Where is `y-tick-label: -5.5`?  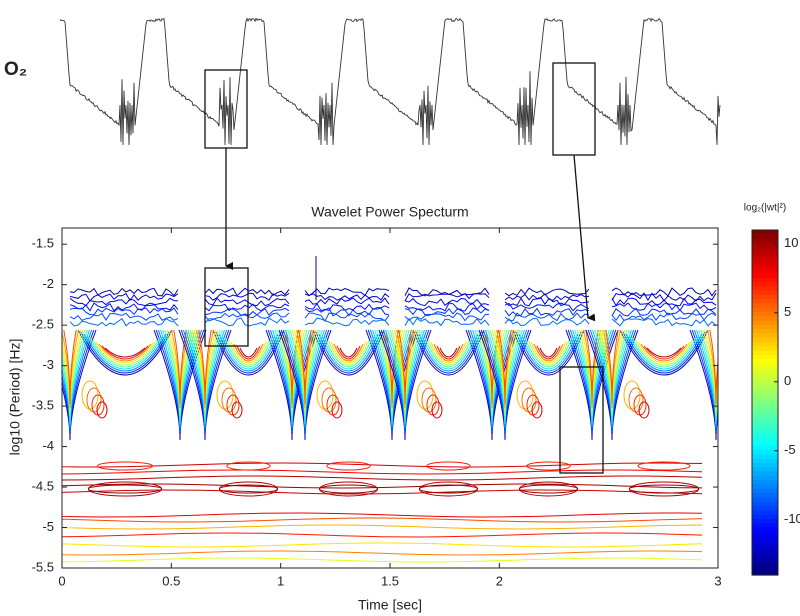
y-tick-label: -5.5 is located at coordinates (43, 566).